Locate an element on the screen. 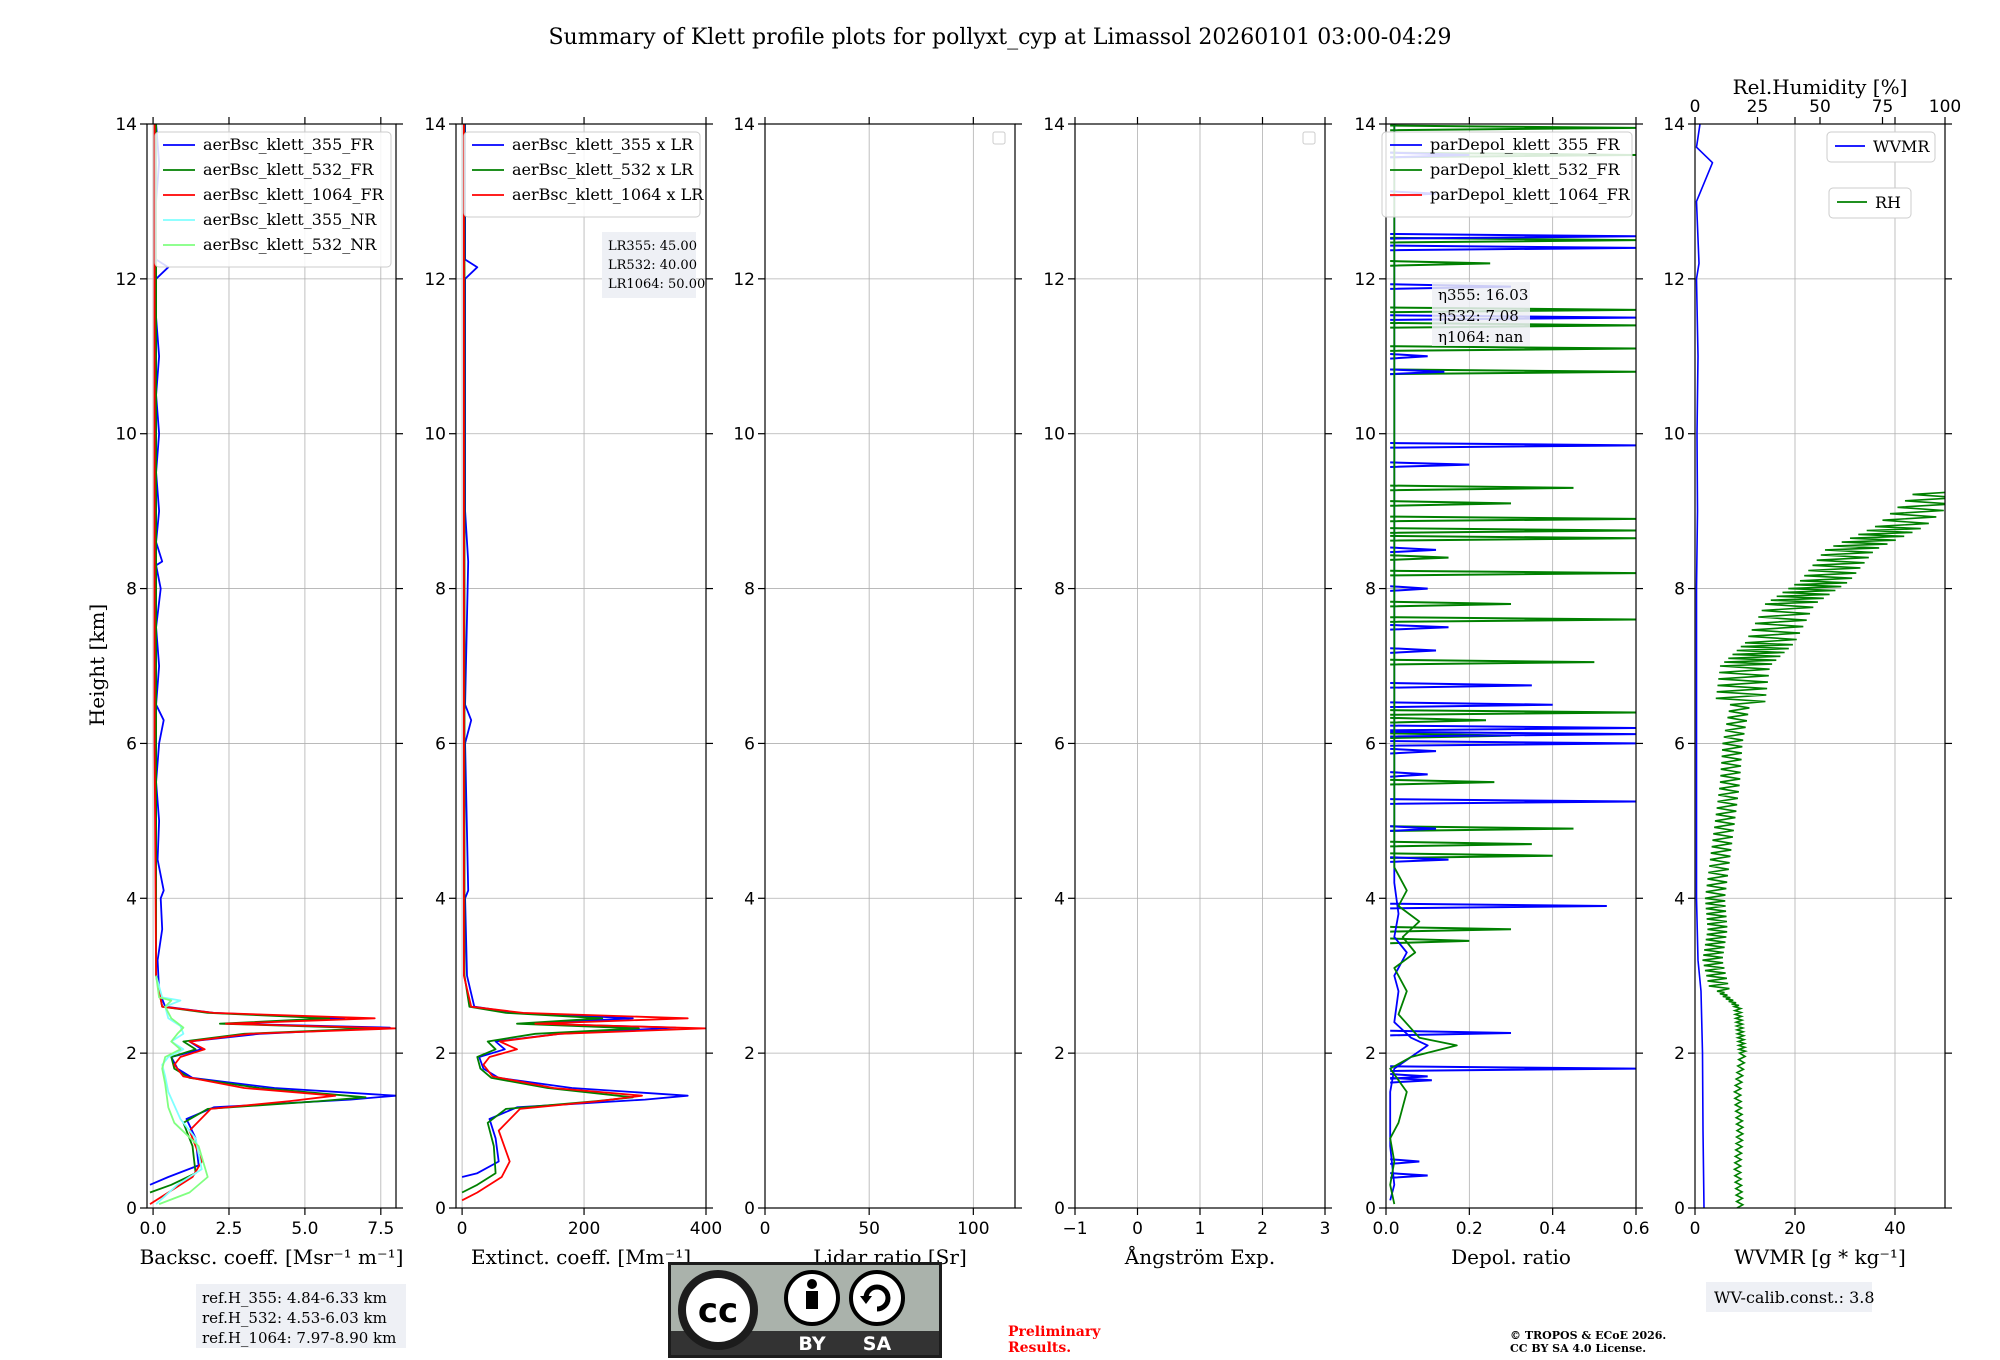  preliminary-line-1: Preliminary is located at coordinates (1054, 1332).